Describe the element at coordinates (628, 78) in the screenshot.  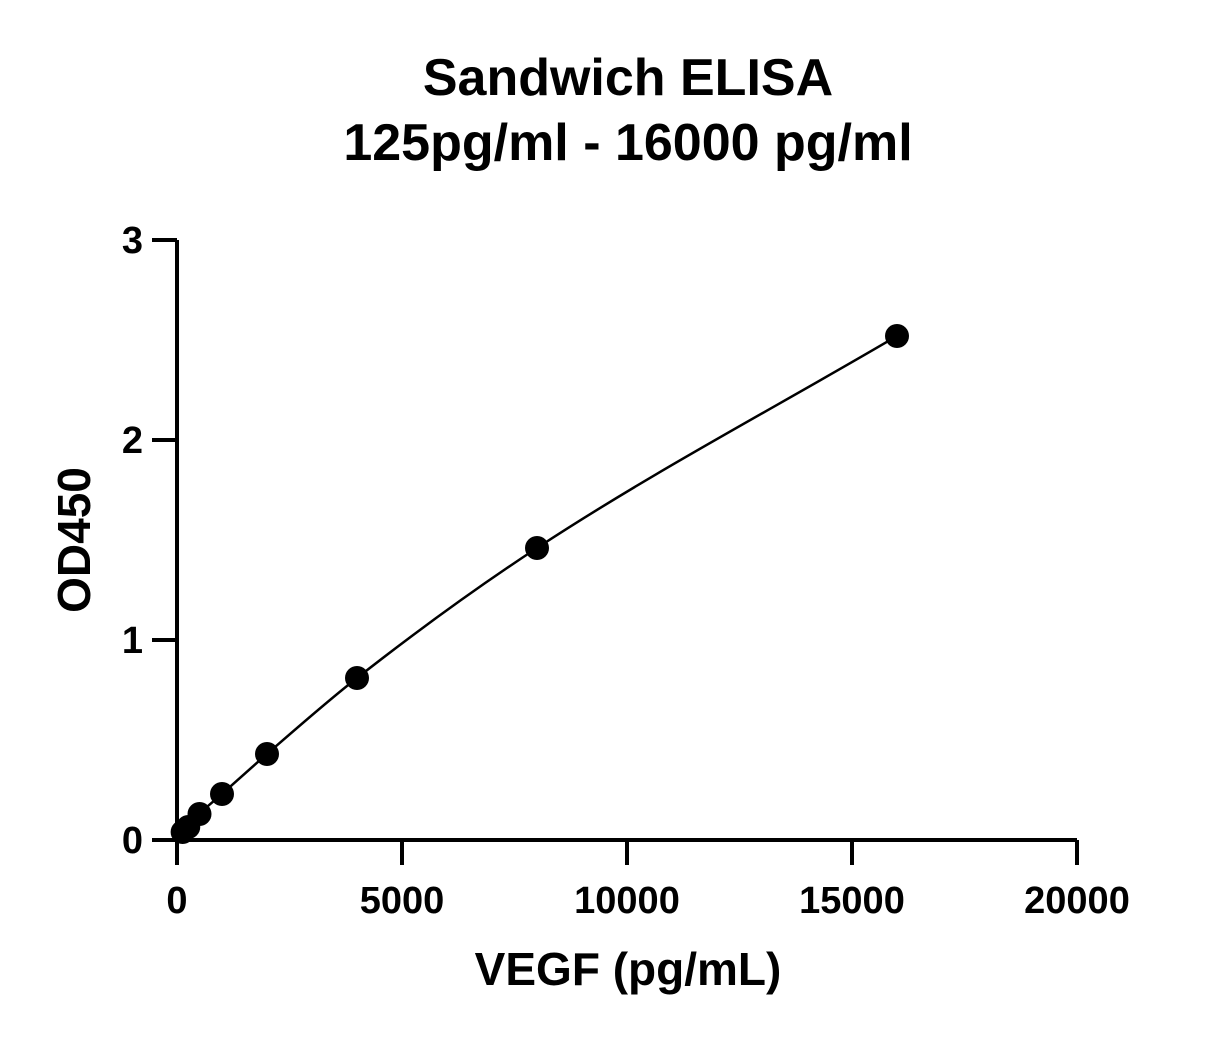
I see `chart-title-line-1: Sandwich ELISA` at that location.